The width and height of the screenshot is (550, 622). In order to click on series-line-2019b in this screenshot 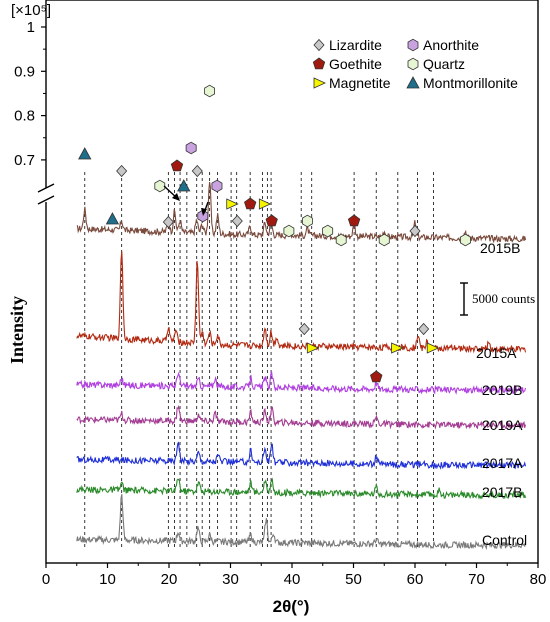, I will do `click(301, 383)`.